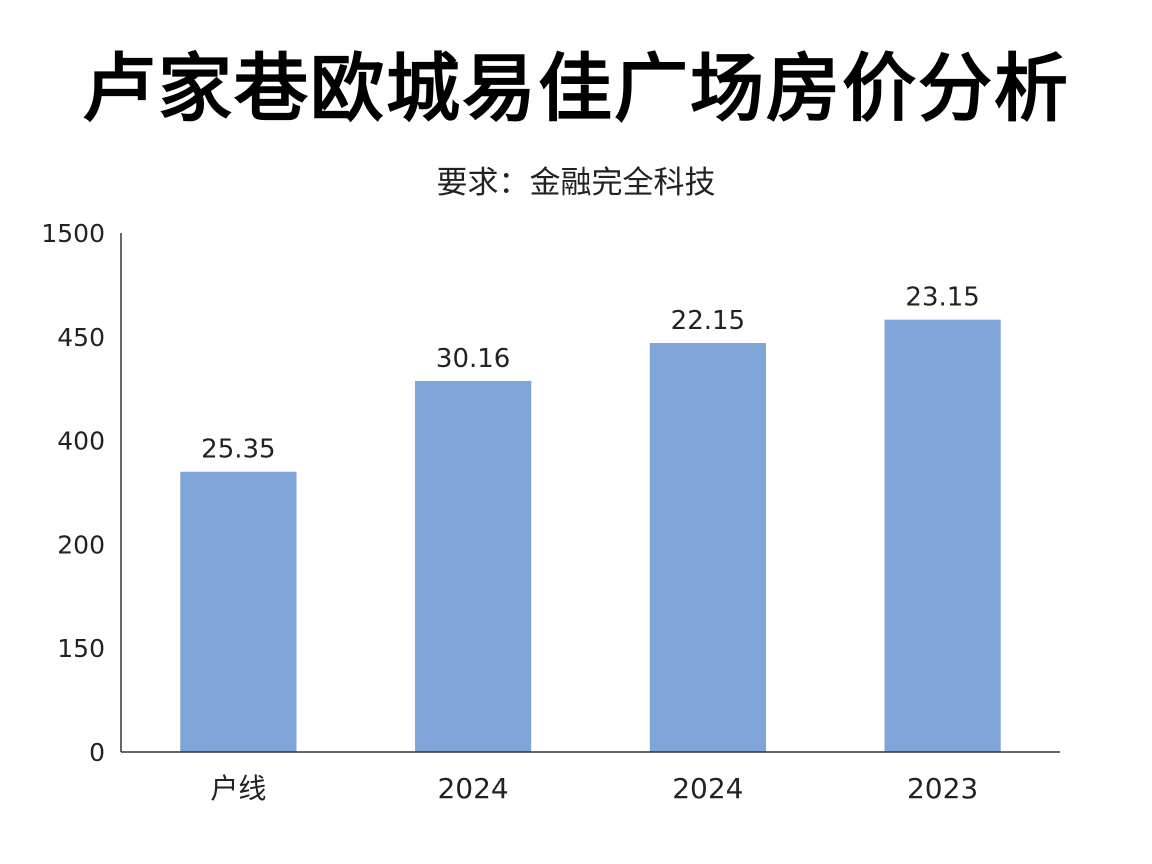 The image size is (1152, 864). Describe the element at coordinates (81, 337) in the screenshot. I see `y-tick-label: 450` at that location.